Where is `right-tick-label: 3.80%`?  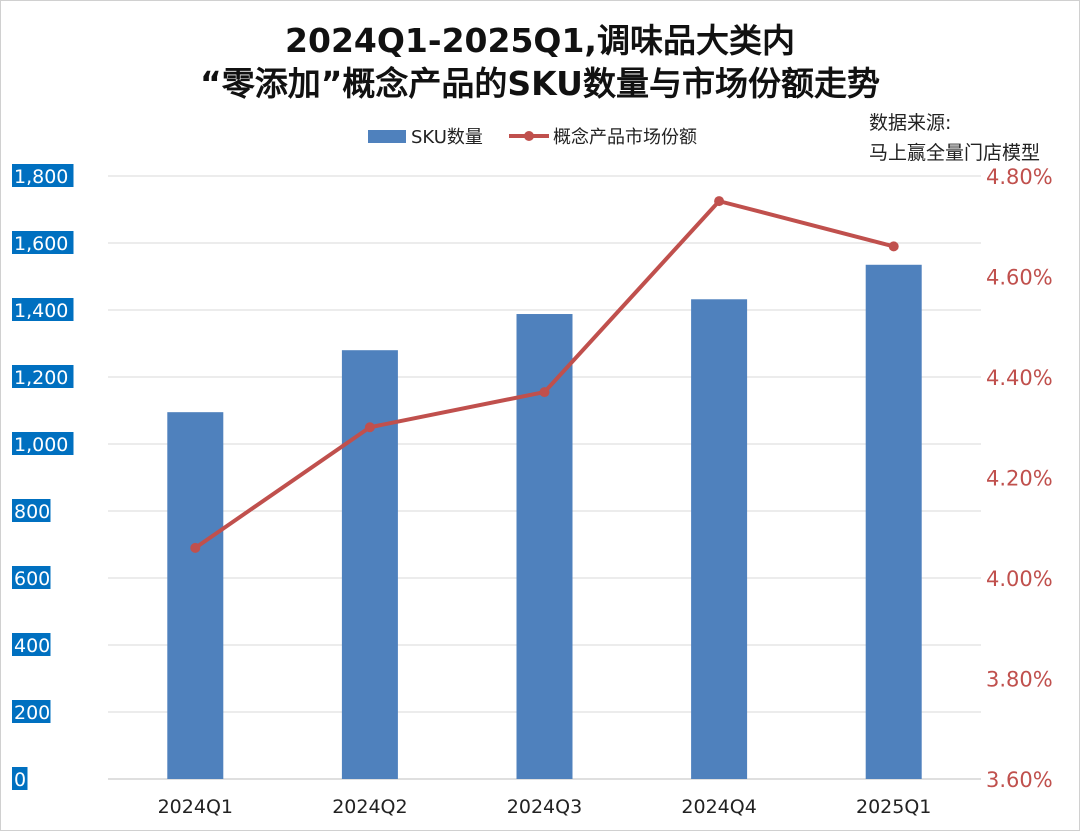 right-tick-label: 3.80% is located at coordinates (1019, 680).